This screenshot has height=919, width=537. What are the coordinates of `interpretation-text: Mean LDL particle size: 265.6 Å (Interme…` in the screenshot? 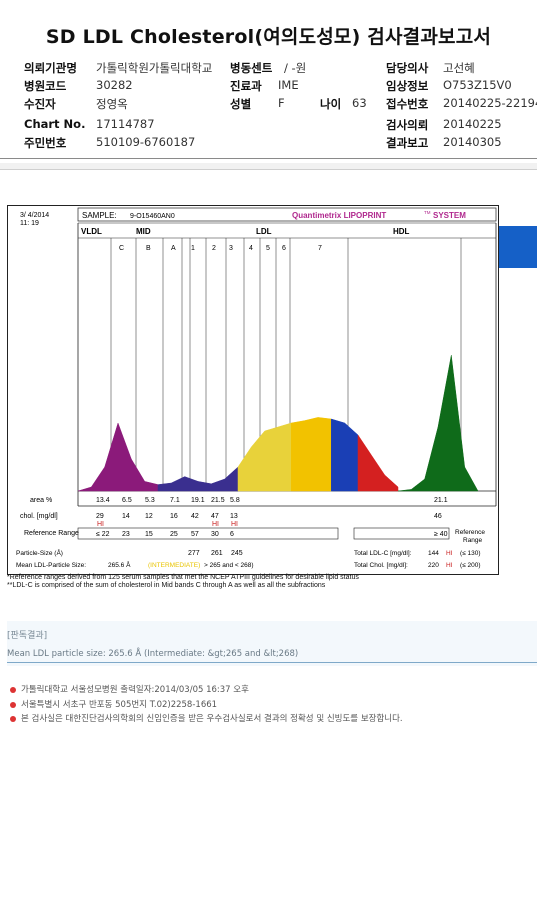 It's located at (153, 654).